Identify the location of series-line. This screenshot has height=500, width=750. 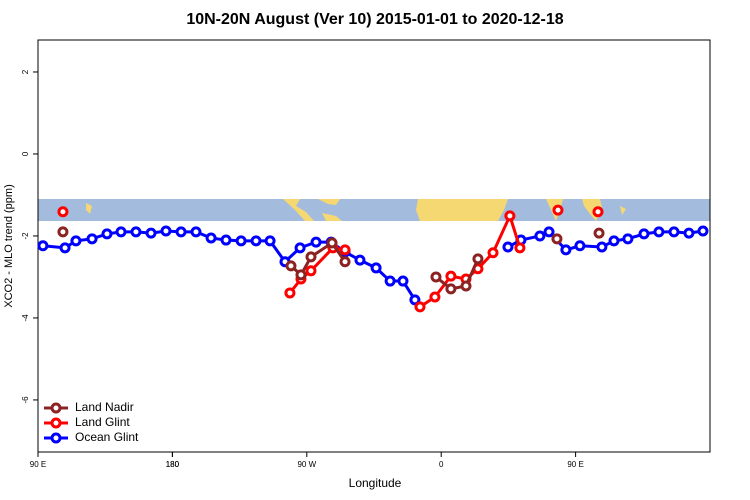
(457, 274).